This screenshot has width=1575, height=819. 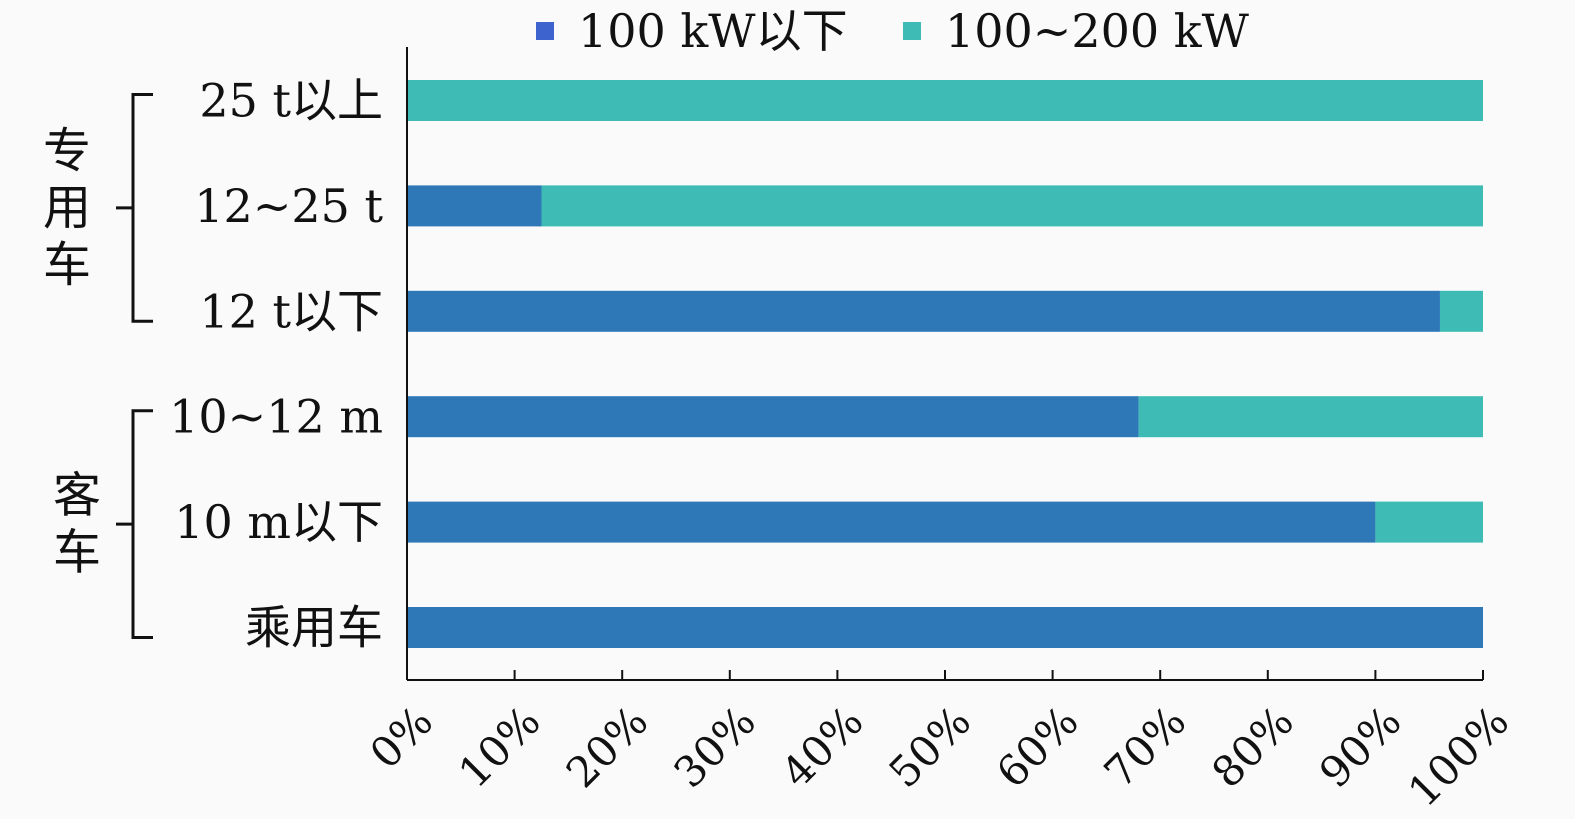 I want to click on category-label: 10 m以下, so click(x=278, y=522).